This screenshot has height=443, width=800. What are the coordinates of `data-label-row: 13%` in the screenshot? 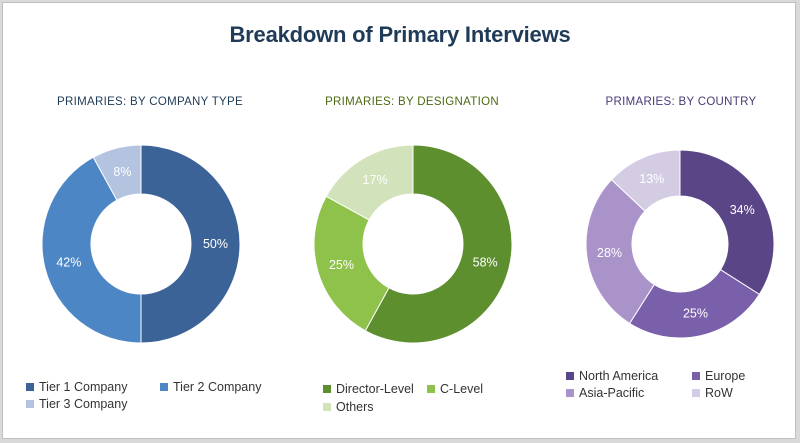 It's located at (651, 179).